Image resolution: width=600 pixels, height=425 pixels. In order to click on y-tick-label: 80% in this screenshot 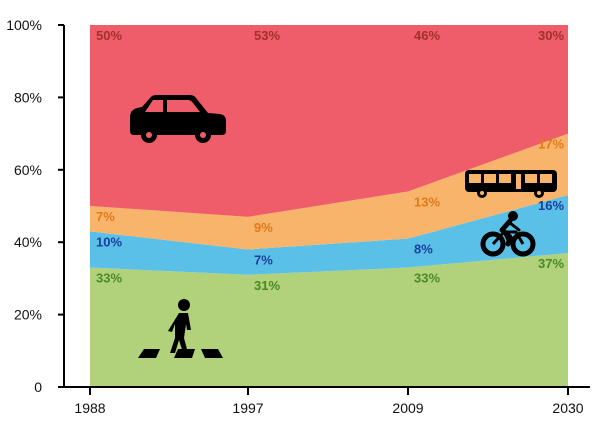, I will do `click(28, 97)`.